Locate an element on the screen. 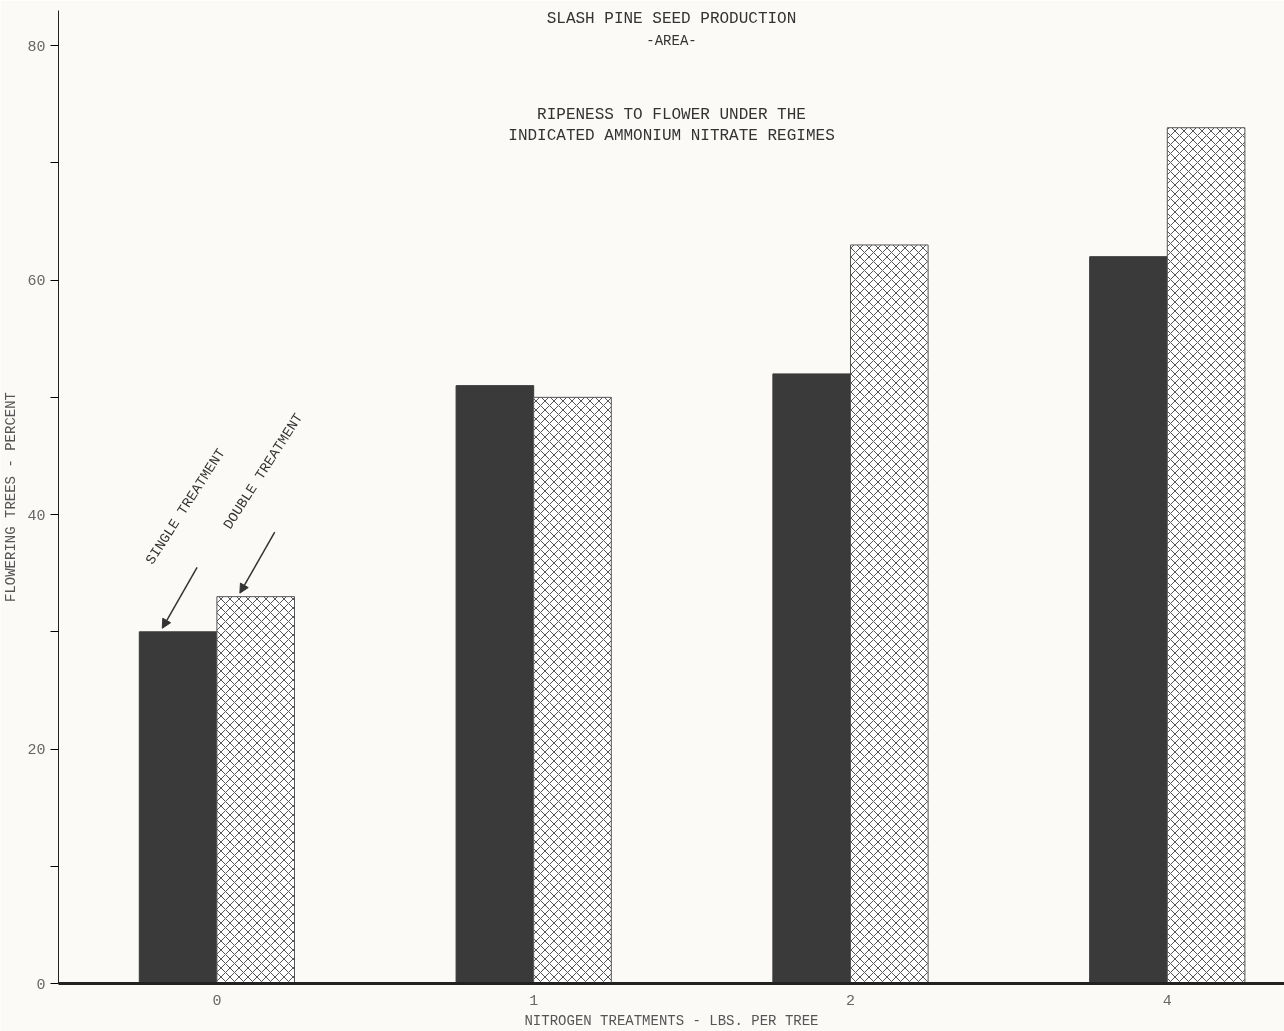 This screenshot has height=1031, width=1284. x-tick-label: 2 is located at coordinates (850, 1001).